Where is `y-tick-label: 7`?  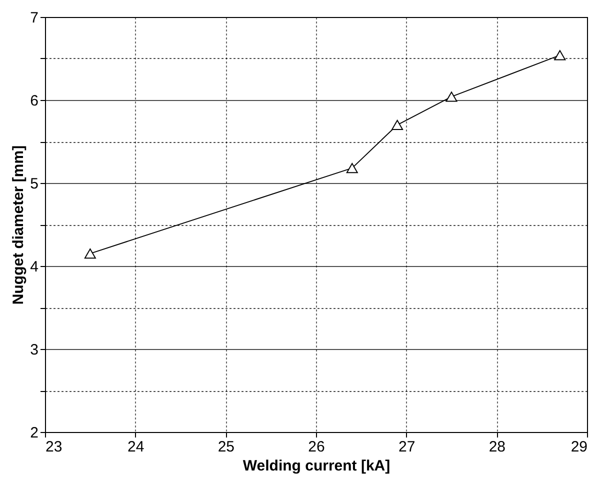 y-tick-label: 7 is located at coordinates (34, 18).